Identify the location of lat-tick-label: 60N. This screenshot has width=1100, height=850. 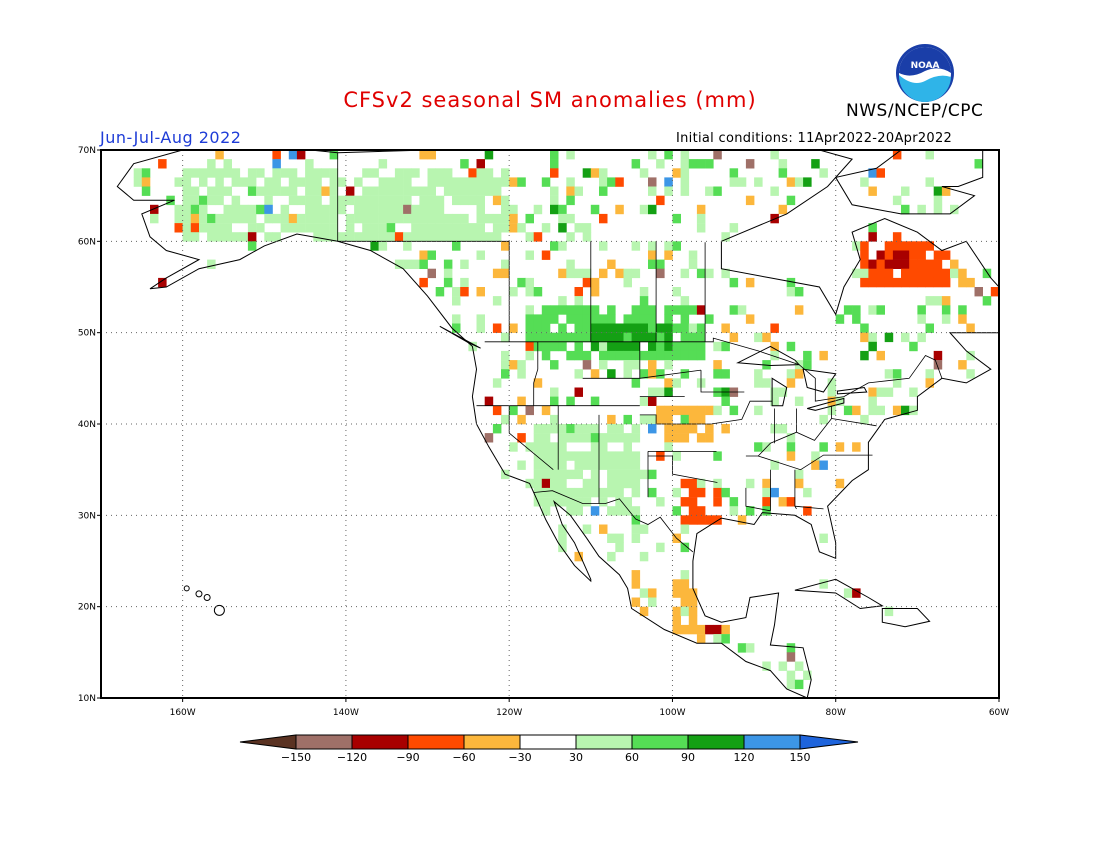
(87, 242).